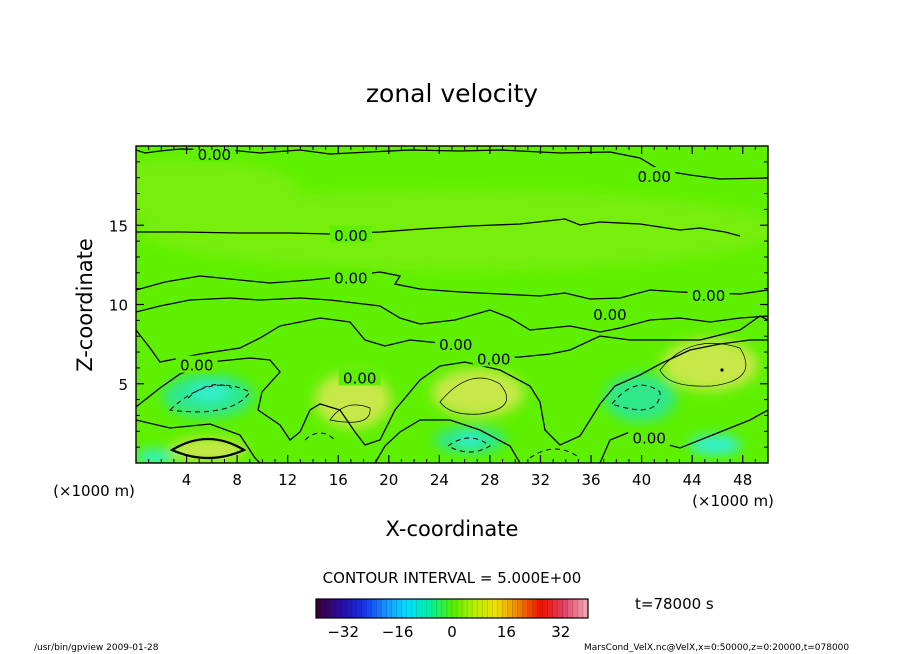  What do you see at coordinates (590, 480) in the screenshot?
I see `x-tick-label: 36` at bounding box center [590, 480].